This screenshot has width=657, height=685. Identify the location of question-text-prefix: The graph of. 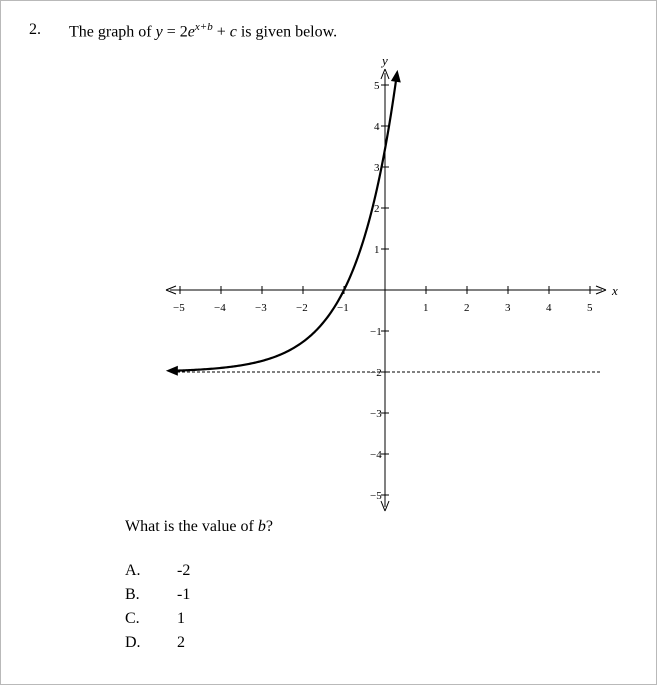
(112, 32).